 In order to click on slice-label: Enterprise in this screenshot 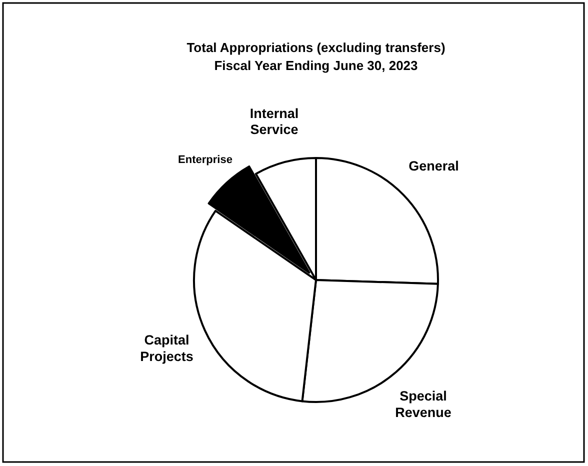, I will do `click(205, 160)`.